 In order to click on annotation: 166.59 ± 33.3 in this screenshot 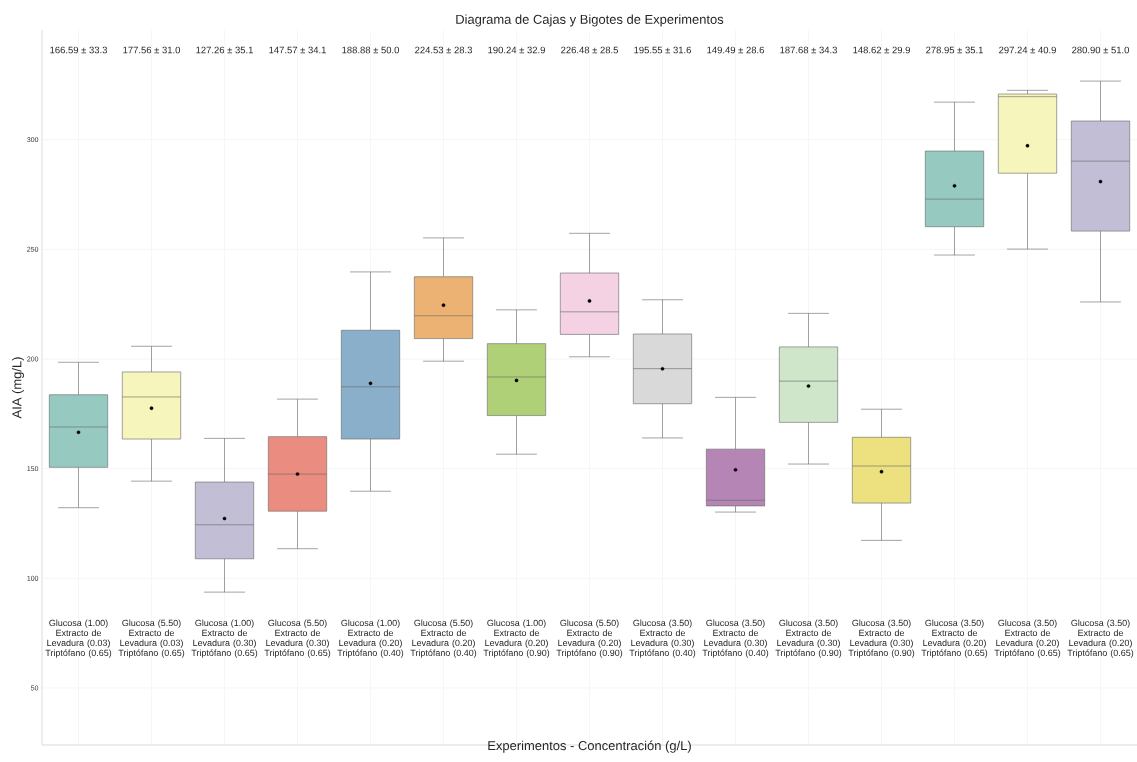, I will do `click(78, 50)`.